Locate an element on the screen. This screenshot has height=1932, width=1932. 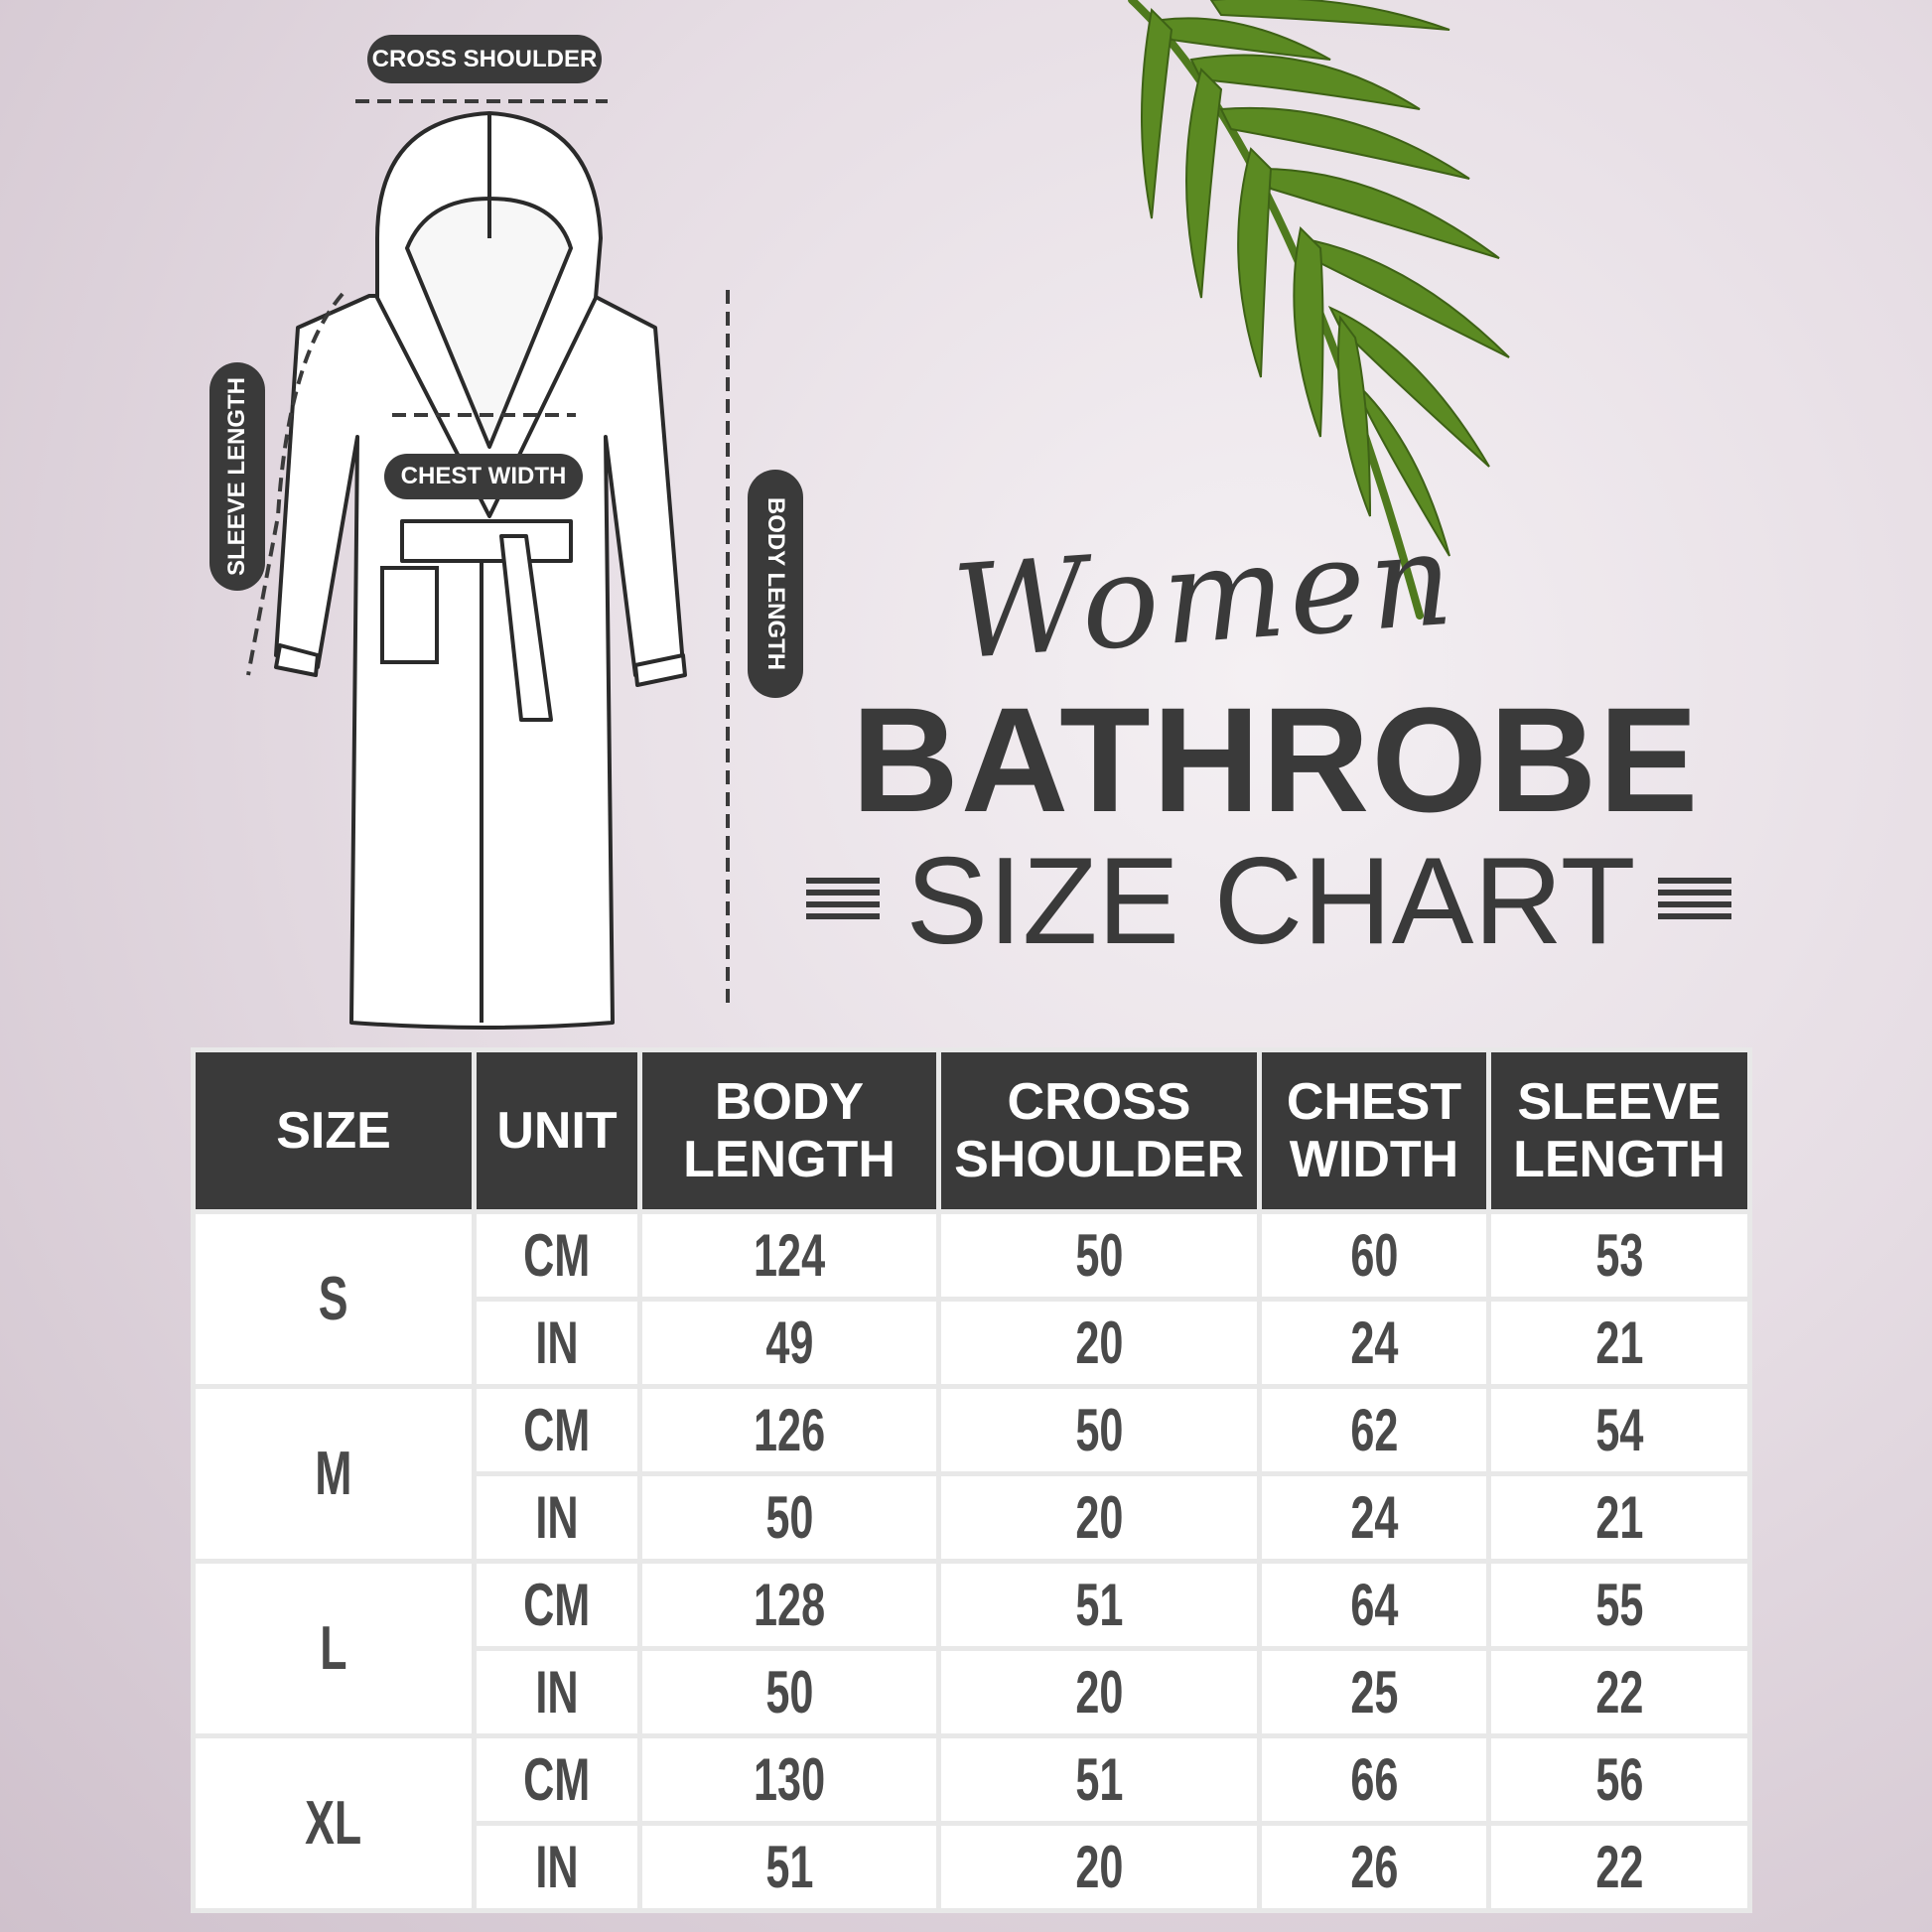
table-row: L CM 128 51 64 55 is located at coordinates (971, 1648).